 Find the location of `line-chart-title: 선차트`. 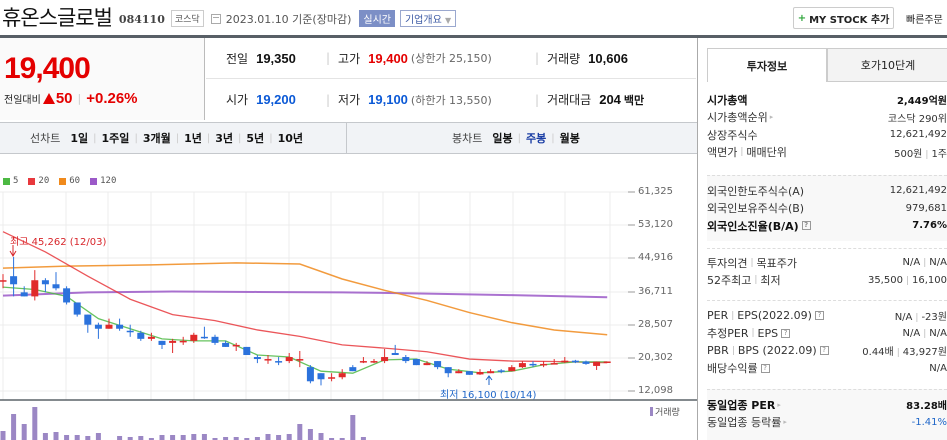

line-chart-title: 선차트 is located at coordinates (45, 138).